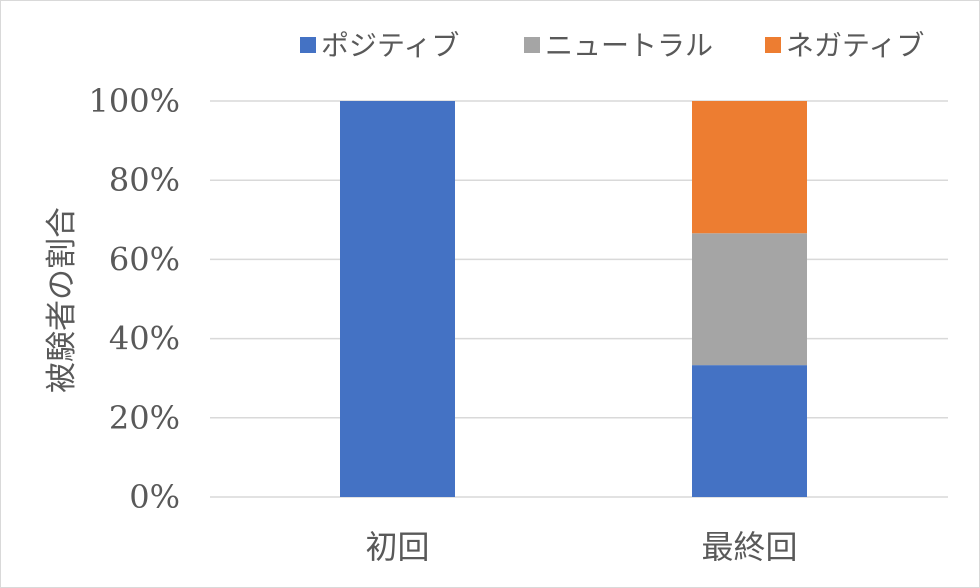  I want to click on x-category-label: 初回, so click(397, 547).